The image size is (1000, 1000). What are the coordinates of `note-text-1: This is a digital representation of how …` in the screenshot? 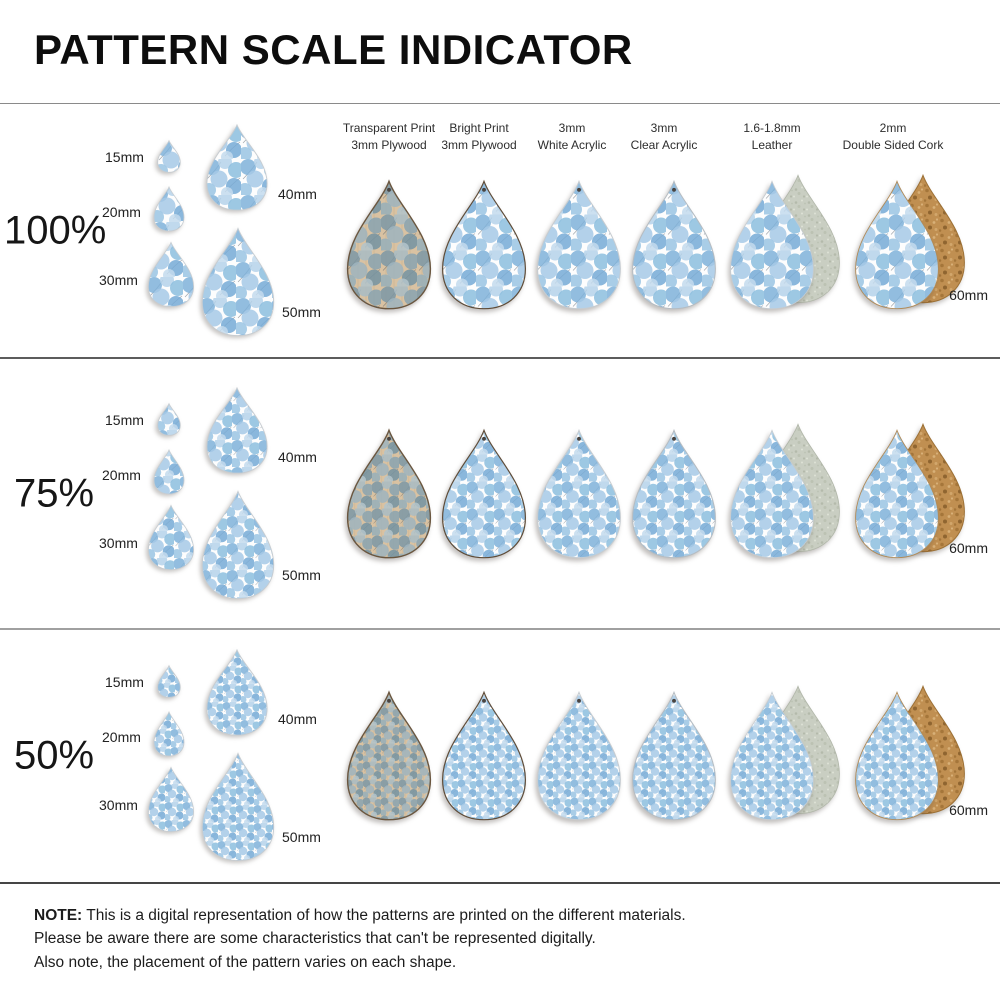 It's located at (386, 915).